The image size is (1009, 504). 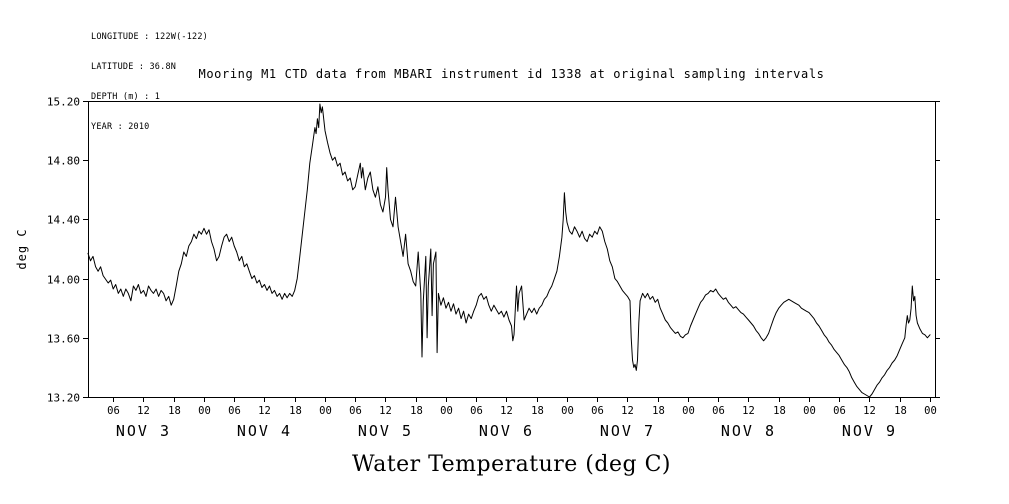 I want to click on x-axis-title: Water Temperature (deg C), so click(x=511, y=464).